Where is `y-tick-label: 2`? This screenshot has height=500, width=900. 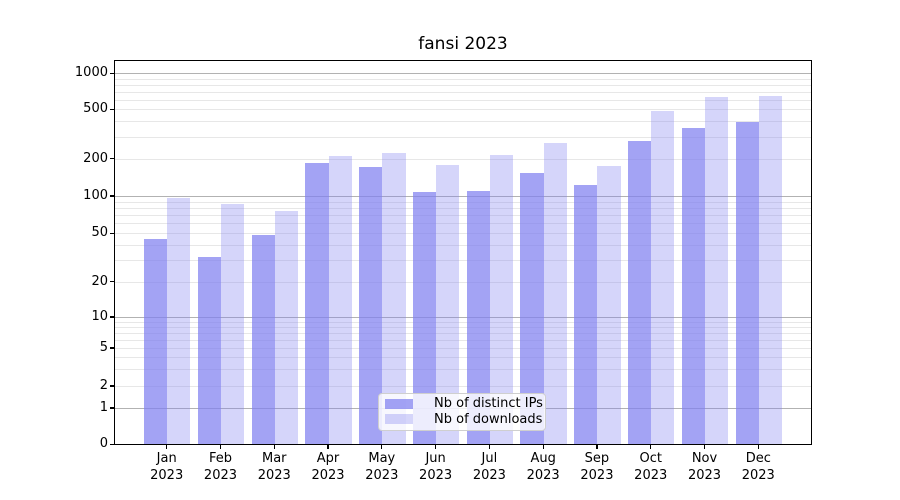
y-tick-label: 2 is located at coordinates (103, 385).